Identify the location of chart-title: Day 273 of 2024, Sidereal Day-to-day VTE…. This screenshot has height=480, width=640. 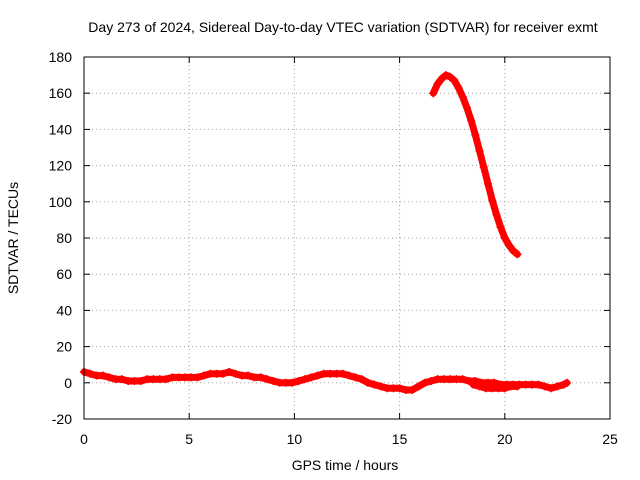
(342, 27).